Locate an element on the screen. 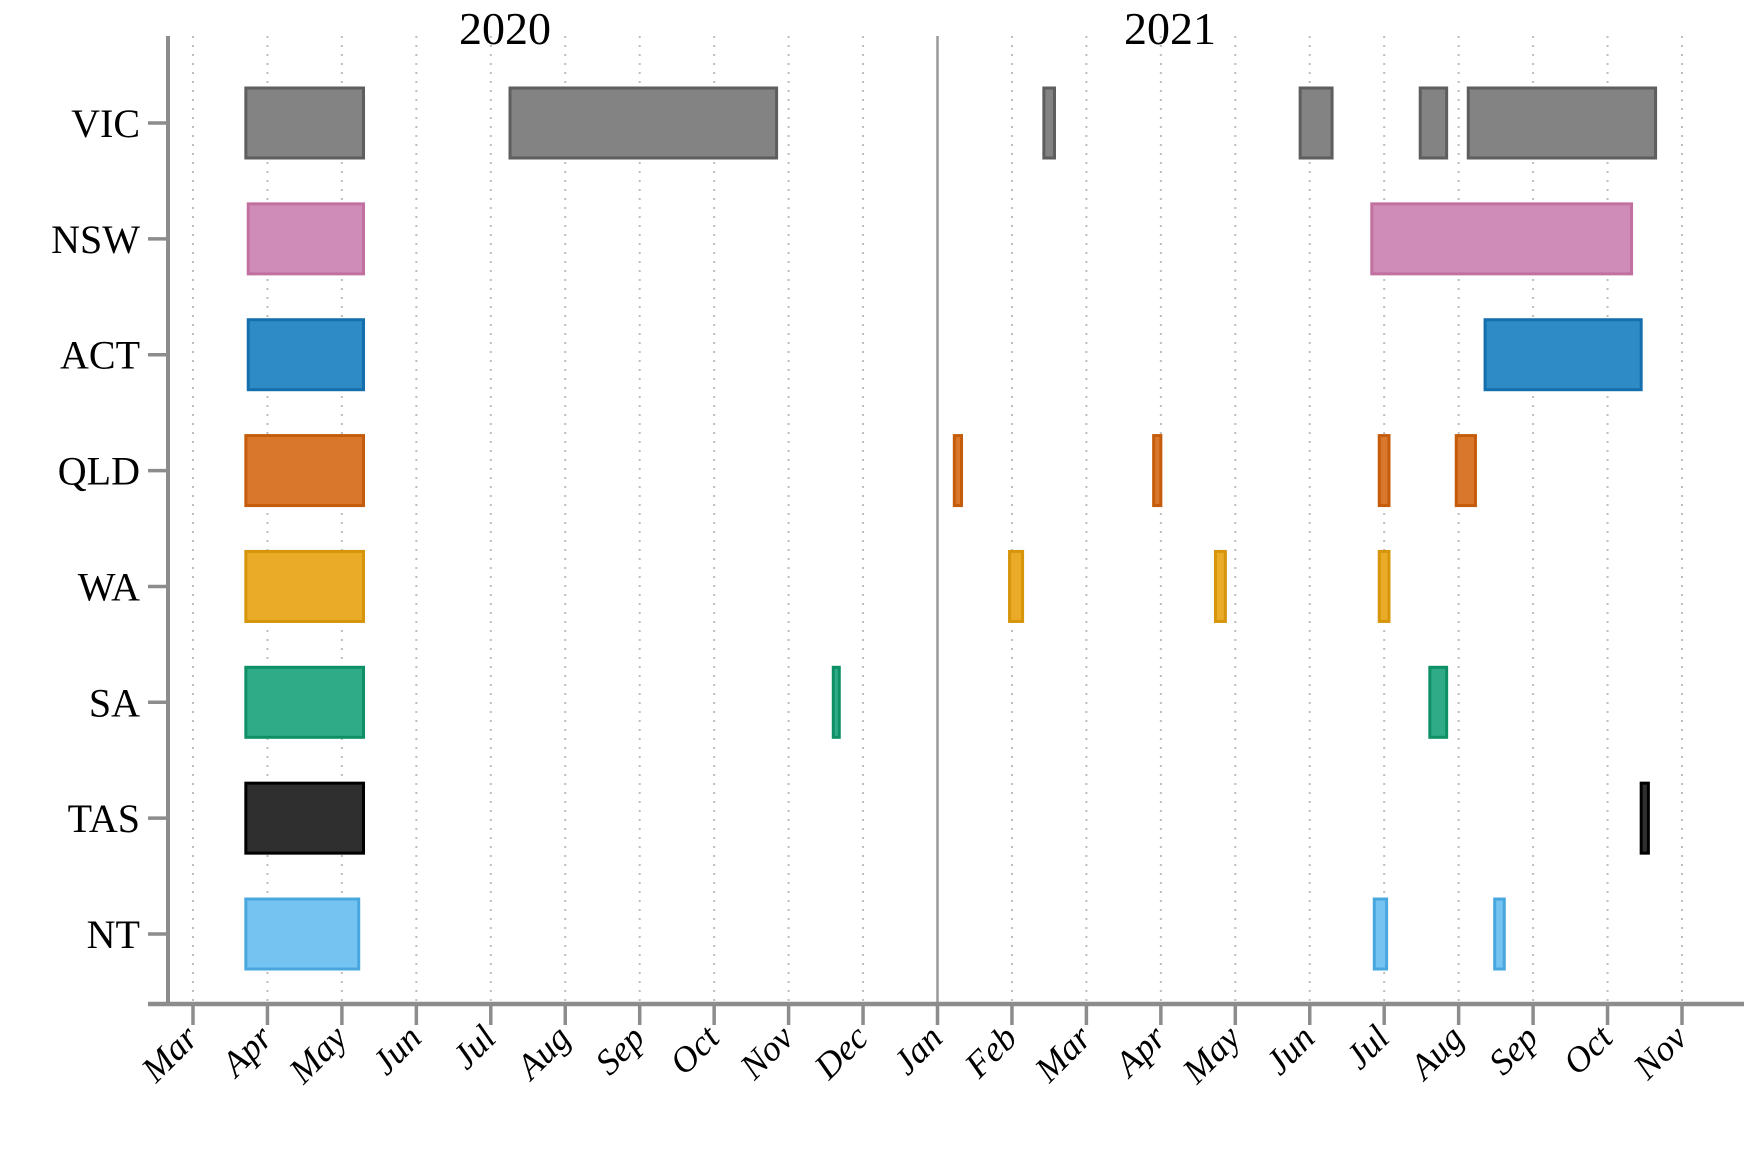 The height and width of the screenshot is (1163, 1744). x-tick-label-aug-17: Aug is located at coordinates (1436, 1052).